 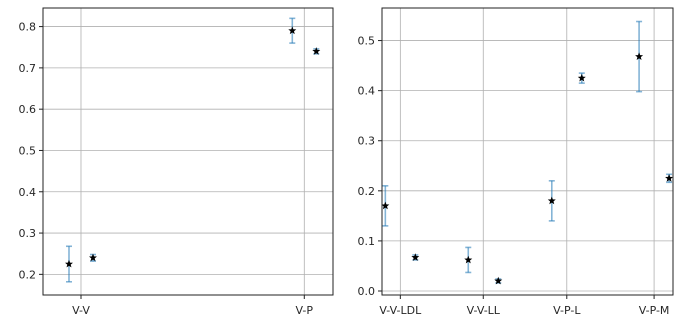 What do you see at coordinates (367, 141) in the screenshot?
I see `right-ytick-label: 0.3` at bounding box center [367, 141].